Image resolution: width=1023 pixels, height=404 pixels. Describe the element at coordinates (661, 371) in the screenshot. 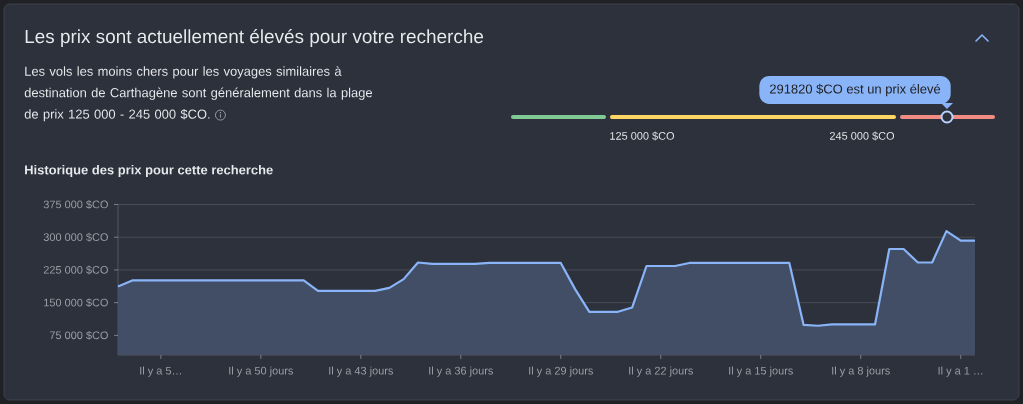

I see `x-tick-label: Il y a 22 jours` at that location.